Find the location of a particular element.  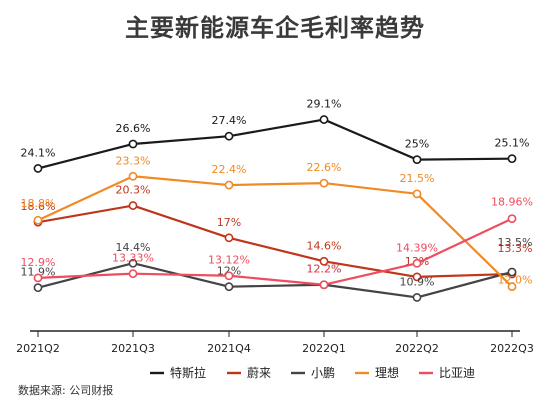

x-tick-label: 2022Q3 is located at coordinates (512, 348).